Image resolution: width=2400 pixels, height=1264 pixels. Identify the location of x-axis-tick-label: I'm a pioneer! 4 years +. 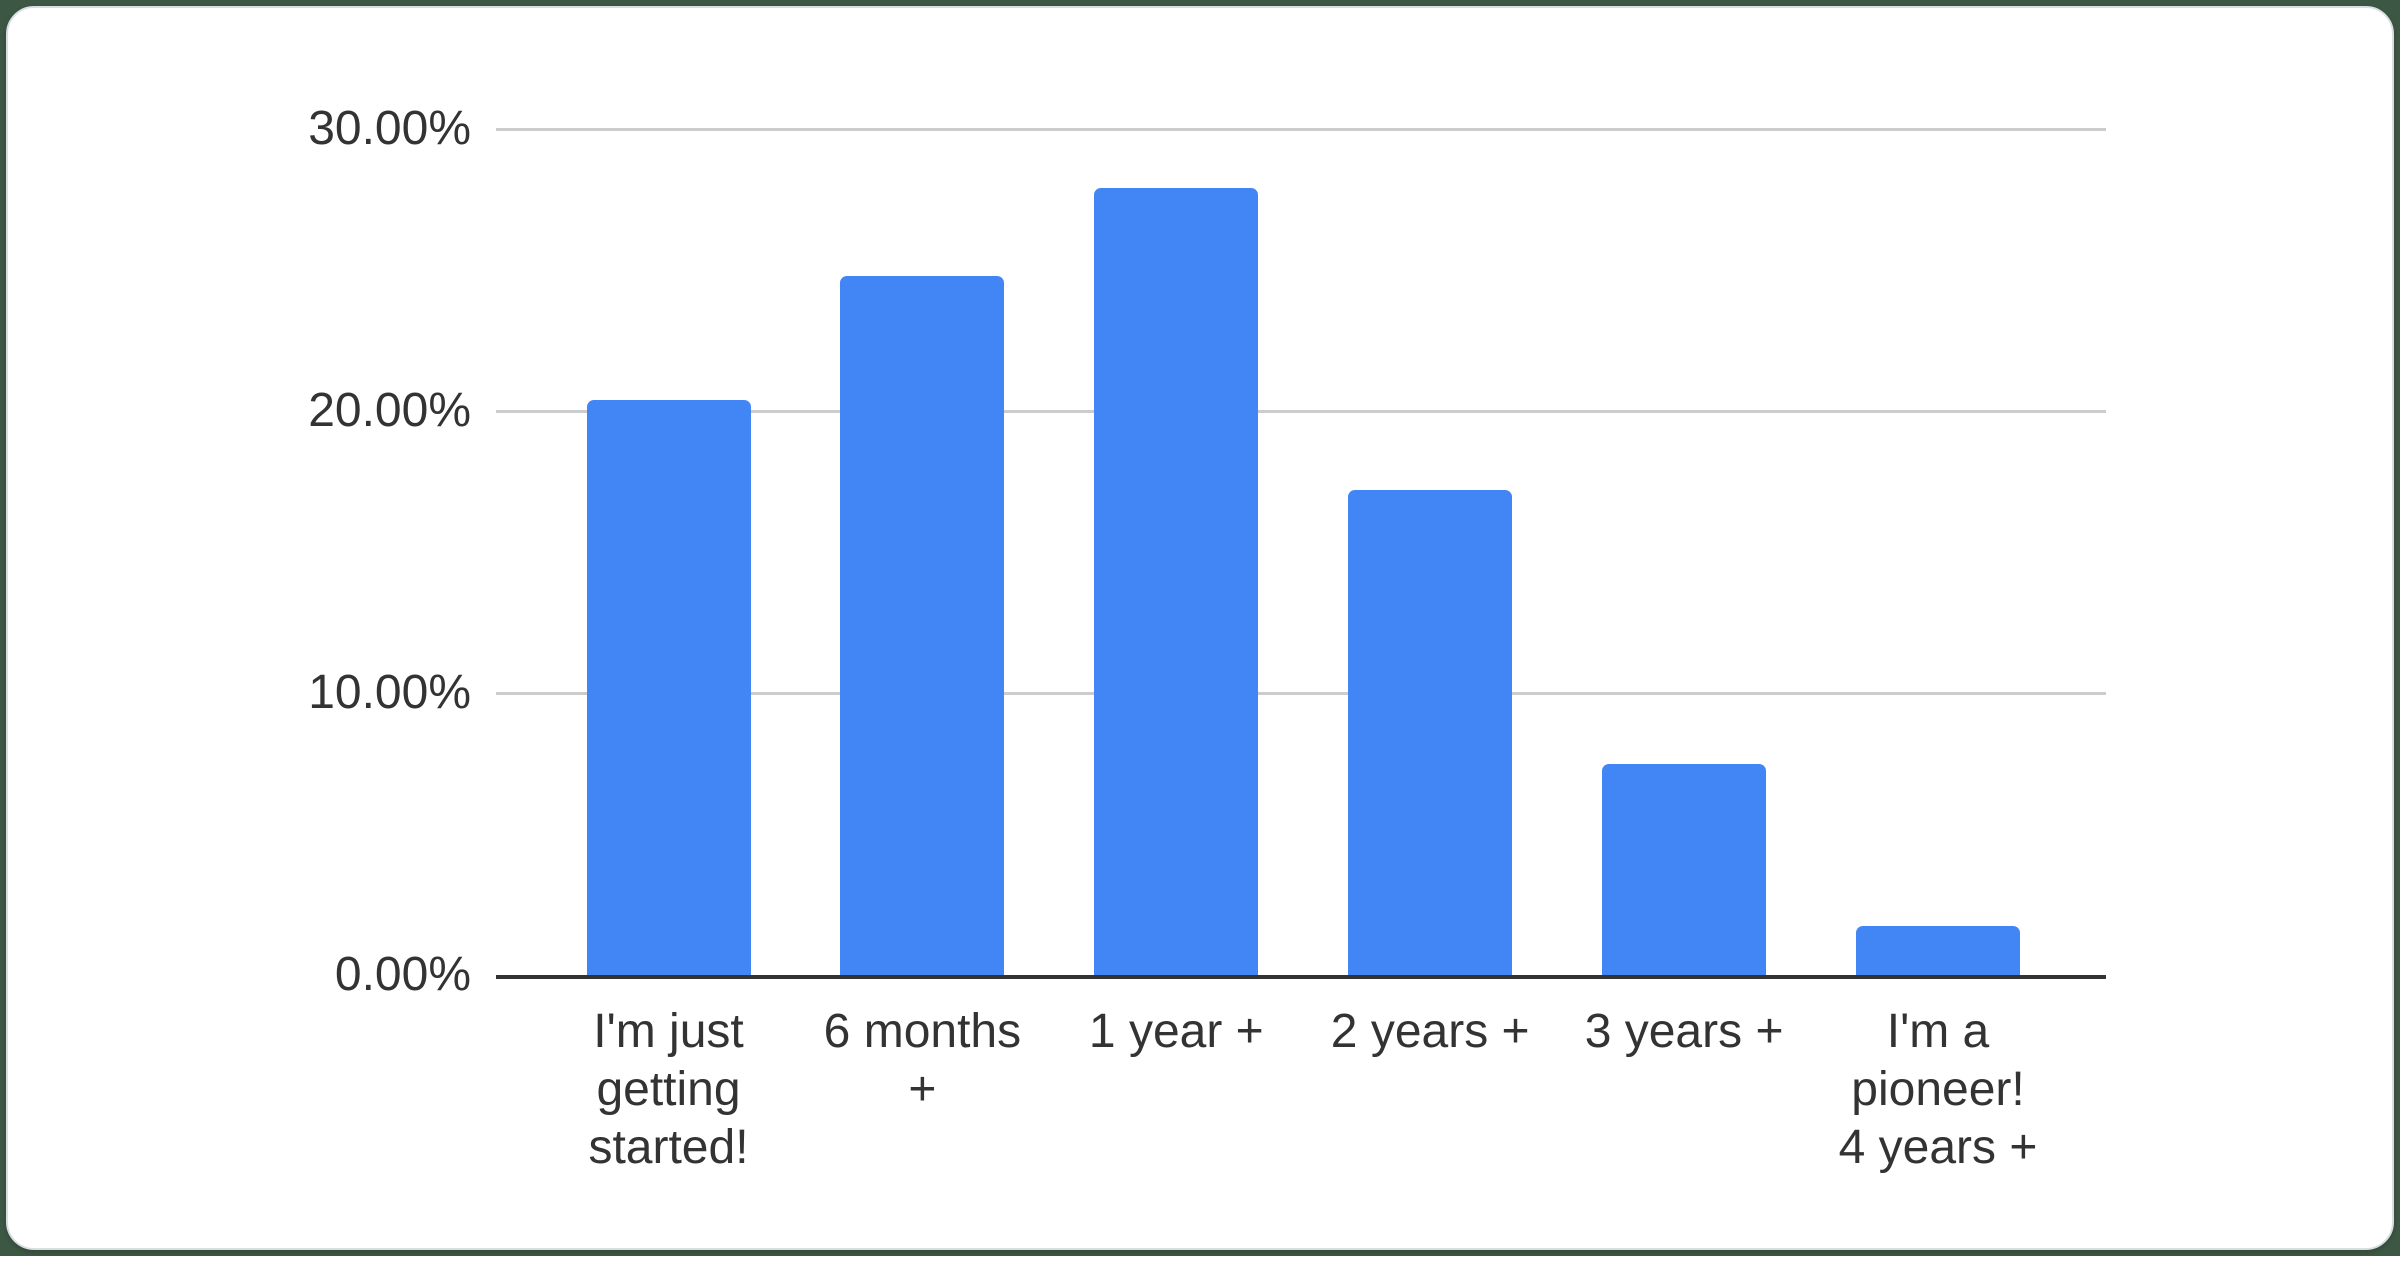
(1938, 1089).